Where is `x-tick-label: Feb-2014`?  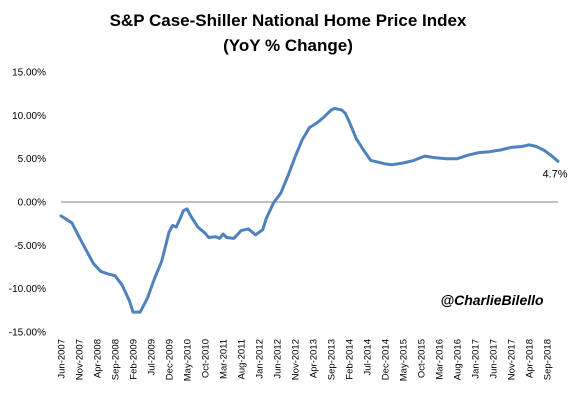
x-tick-label: Feb-2014 is located at coordinates (350, 359).